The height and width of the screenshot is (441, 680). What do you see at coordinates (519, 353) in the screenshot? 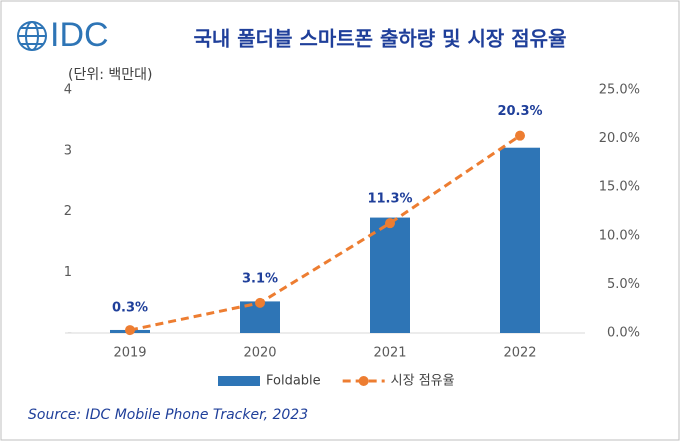
I see `x-tick-label: 2022` at bounding box center [519, 353].